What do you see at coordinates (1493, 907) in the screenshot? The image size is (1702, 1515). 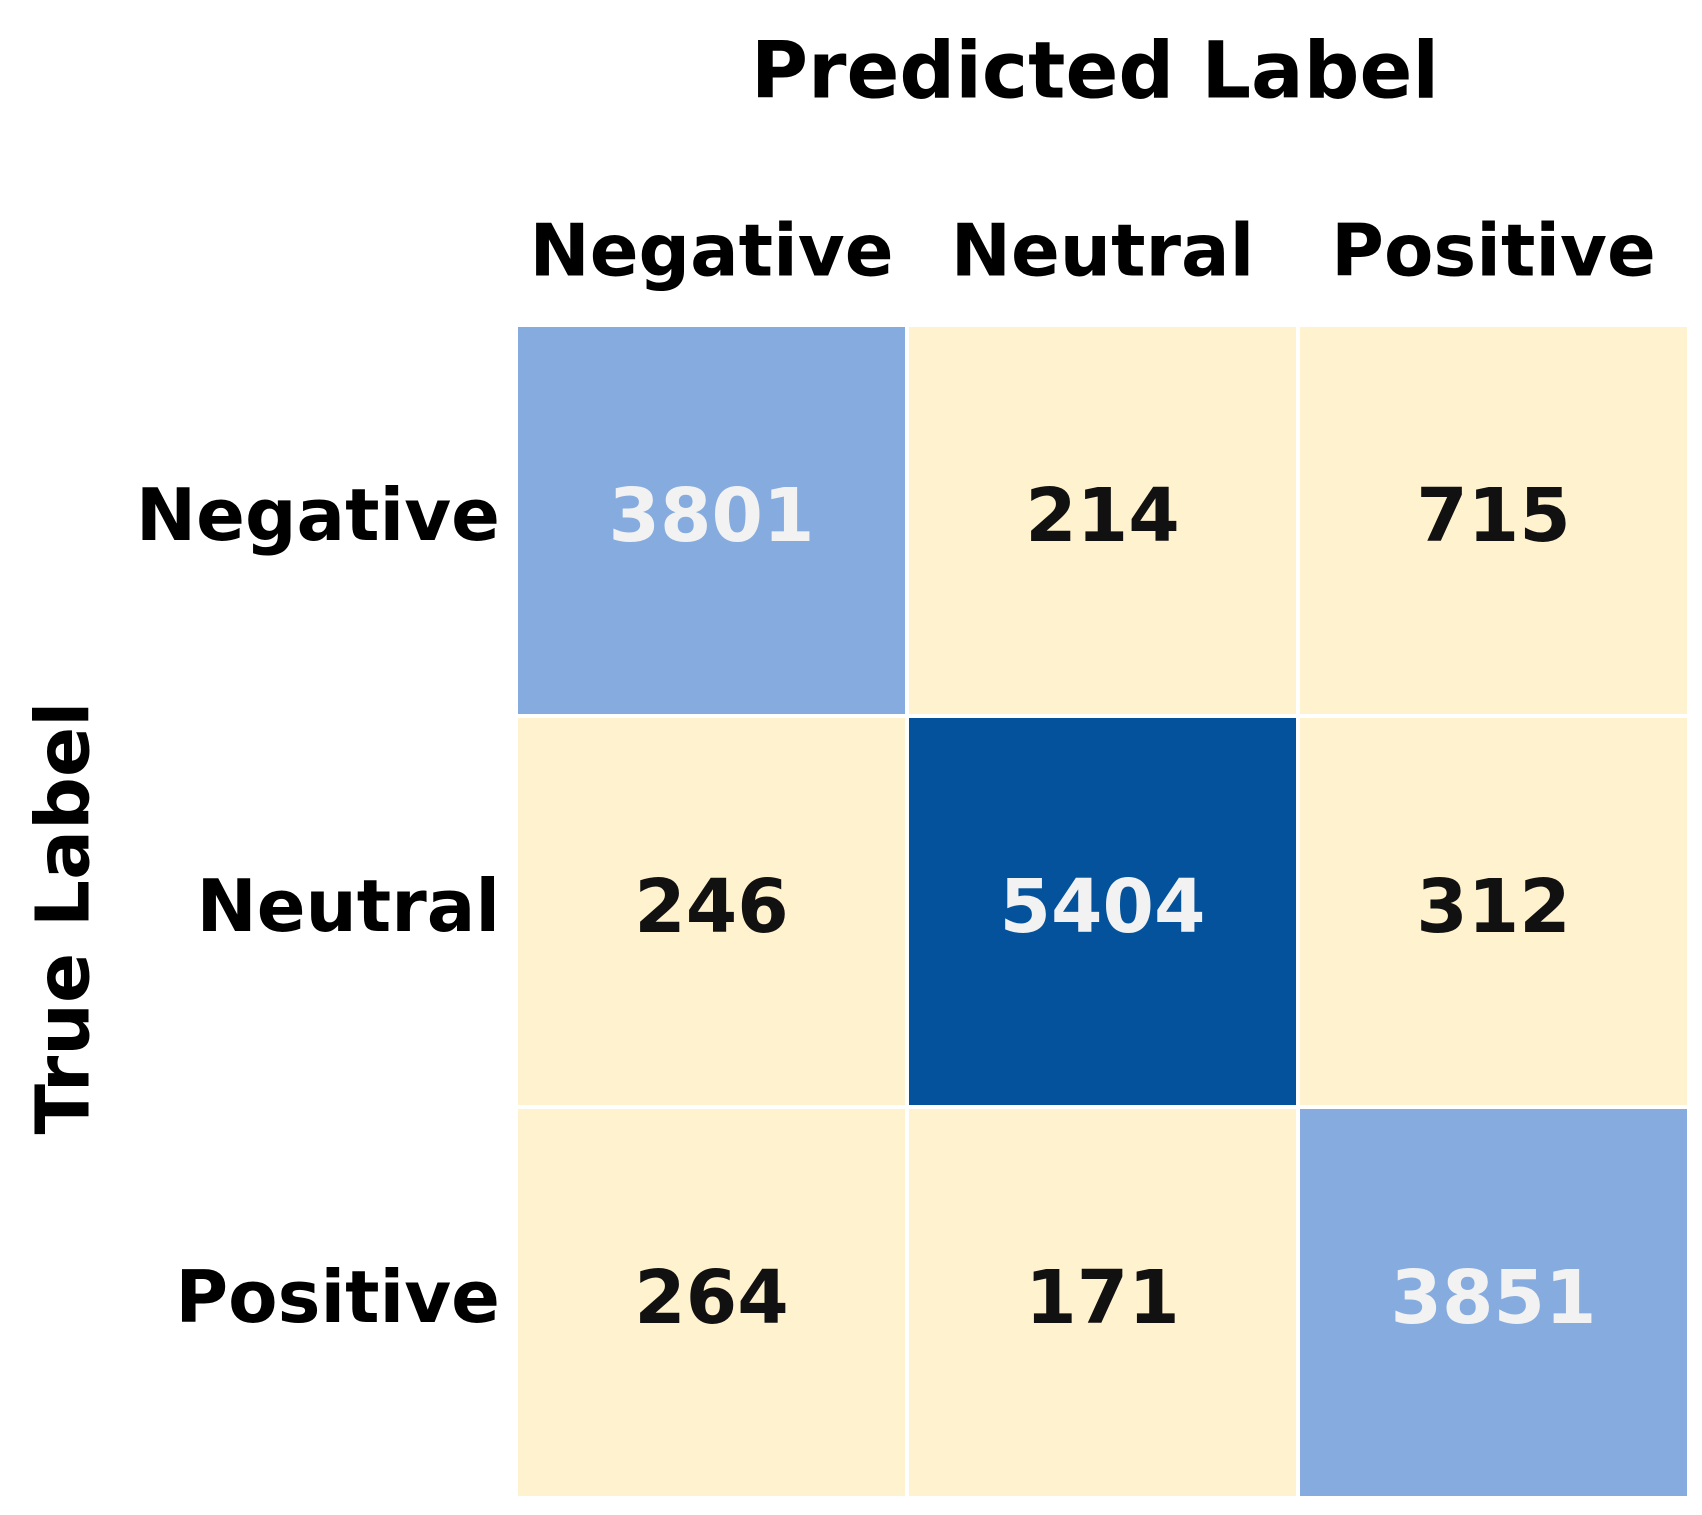 I see `cell-value-label: 312` at bounding box center [1493, 907].